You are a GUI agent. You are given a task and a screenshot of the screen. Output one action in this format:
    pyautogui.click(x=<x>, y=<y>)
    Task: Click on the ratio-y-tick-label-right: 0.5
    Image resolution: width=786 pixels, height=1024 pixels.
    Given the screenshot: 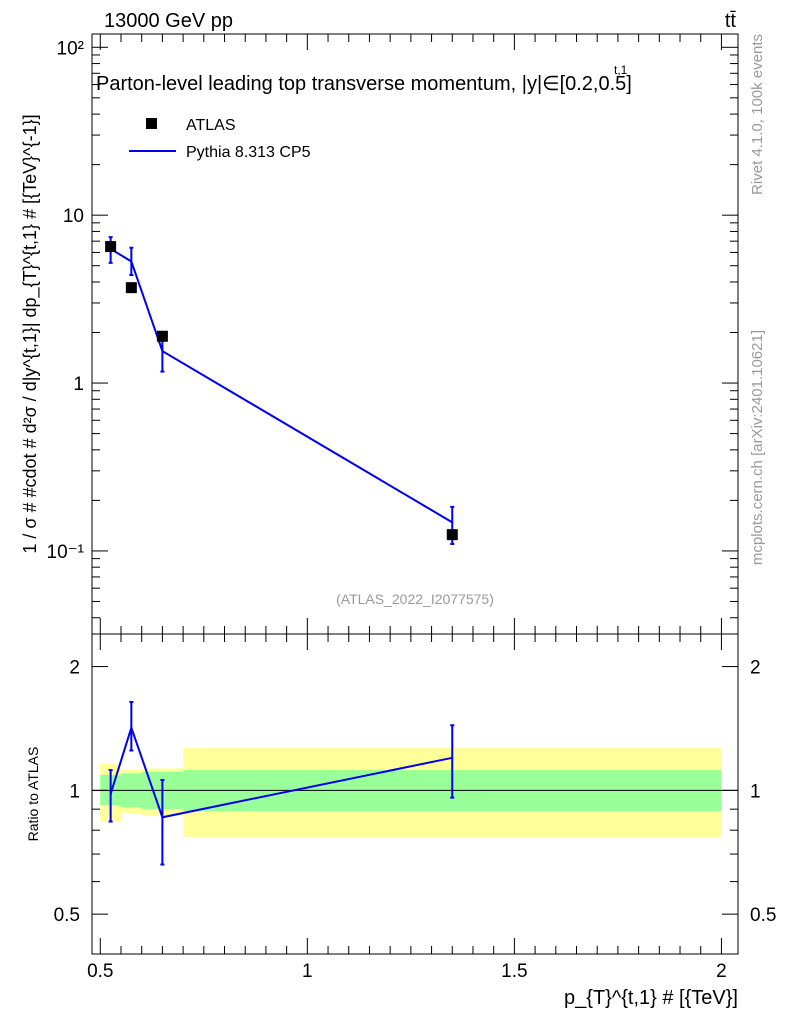 What is the action you would take?
    pyautogui.click(x=763, y=915)
    